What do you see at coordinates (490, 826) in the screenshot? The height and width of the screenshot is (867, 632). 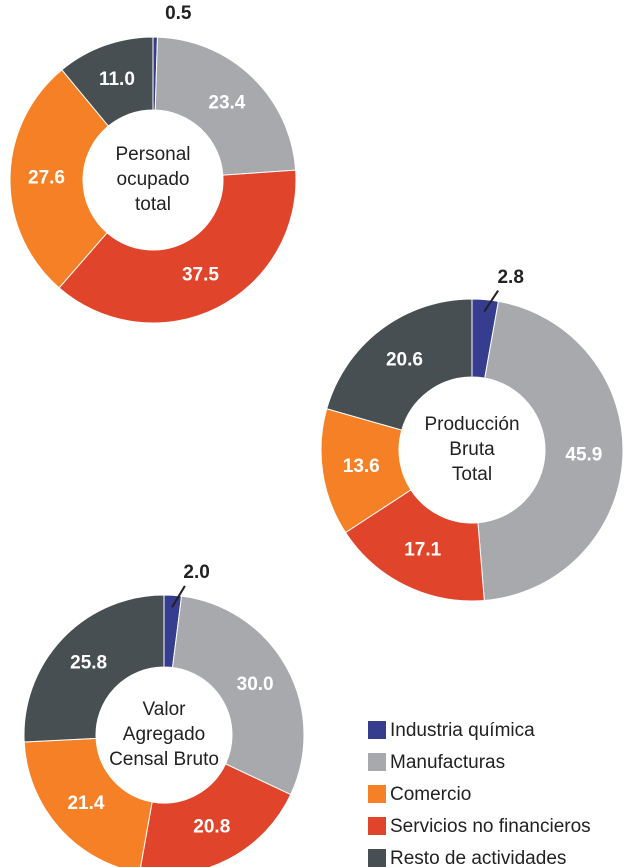 I see `legend-label: Servicios no financieros` at bounding box center [490, 826].